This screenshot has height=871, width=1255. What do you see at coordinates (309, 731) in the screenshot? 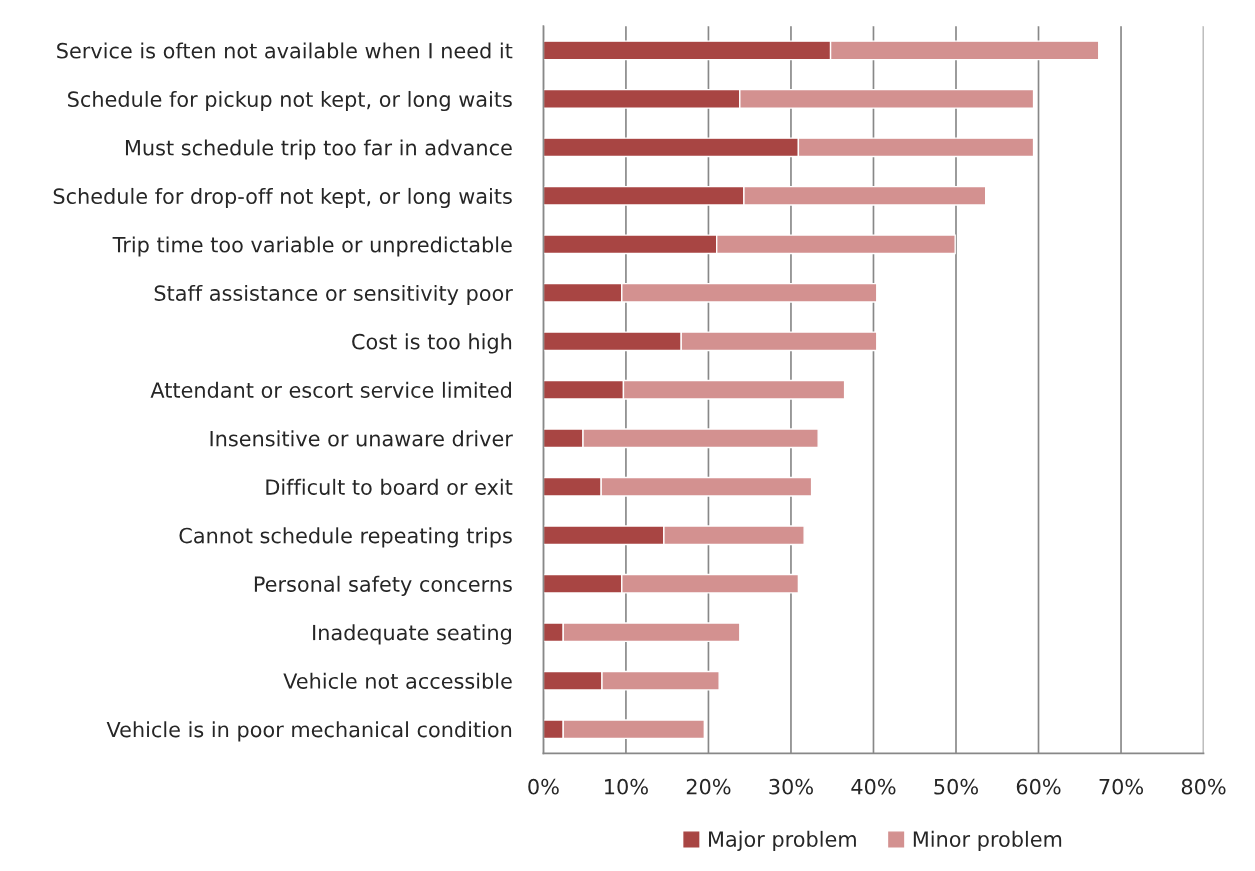
I see `y-tick-label: Vehicle is in poor mechanical condition` at bounding box center [309, 731].